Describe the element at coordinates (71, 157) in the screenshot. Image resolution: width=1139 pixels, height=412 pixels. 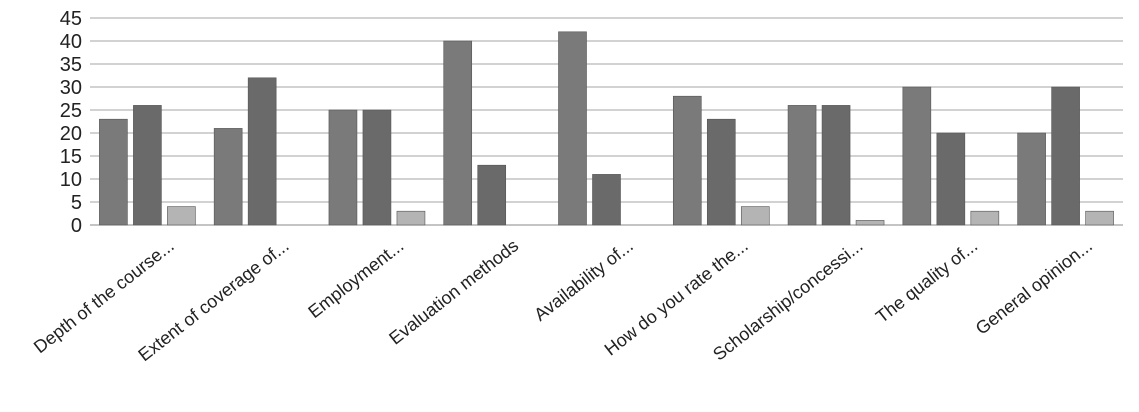
I see `y-tick-label: 15` at that location.